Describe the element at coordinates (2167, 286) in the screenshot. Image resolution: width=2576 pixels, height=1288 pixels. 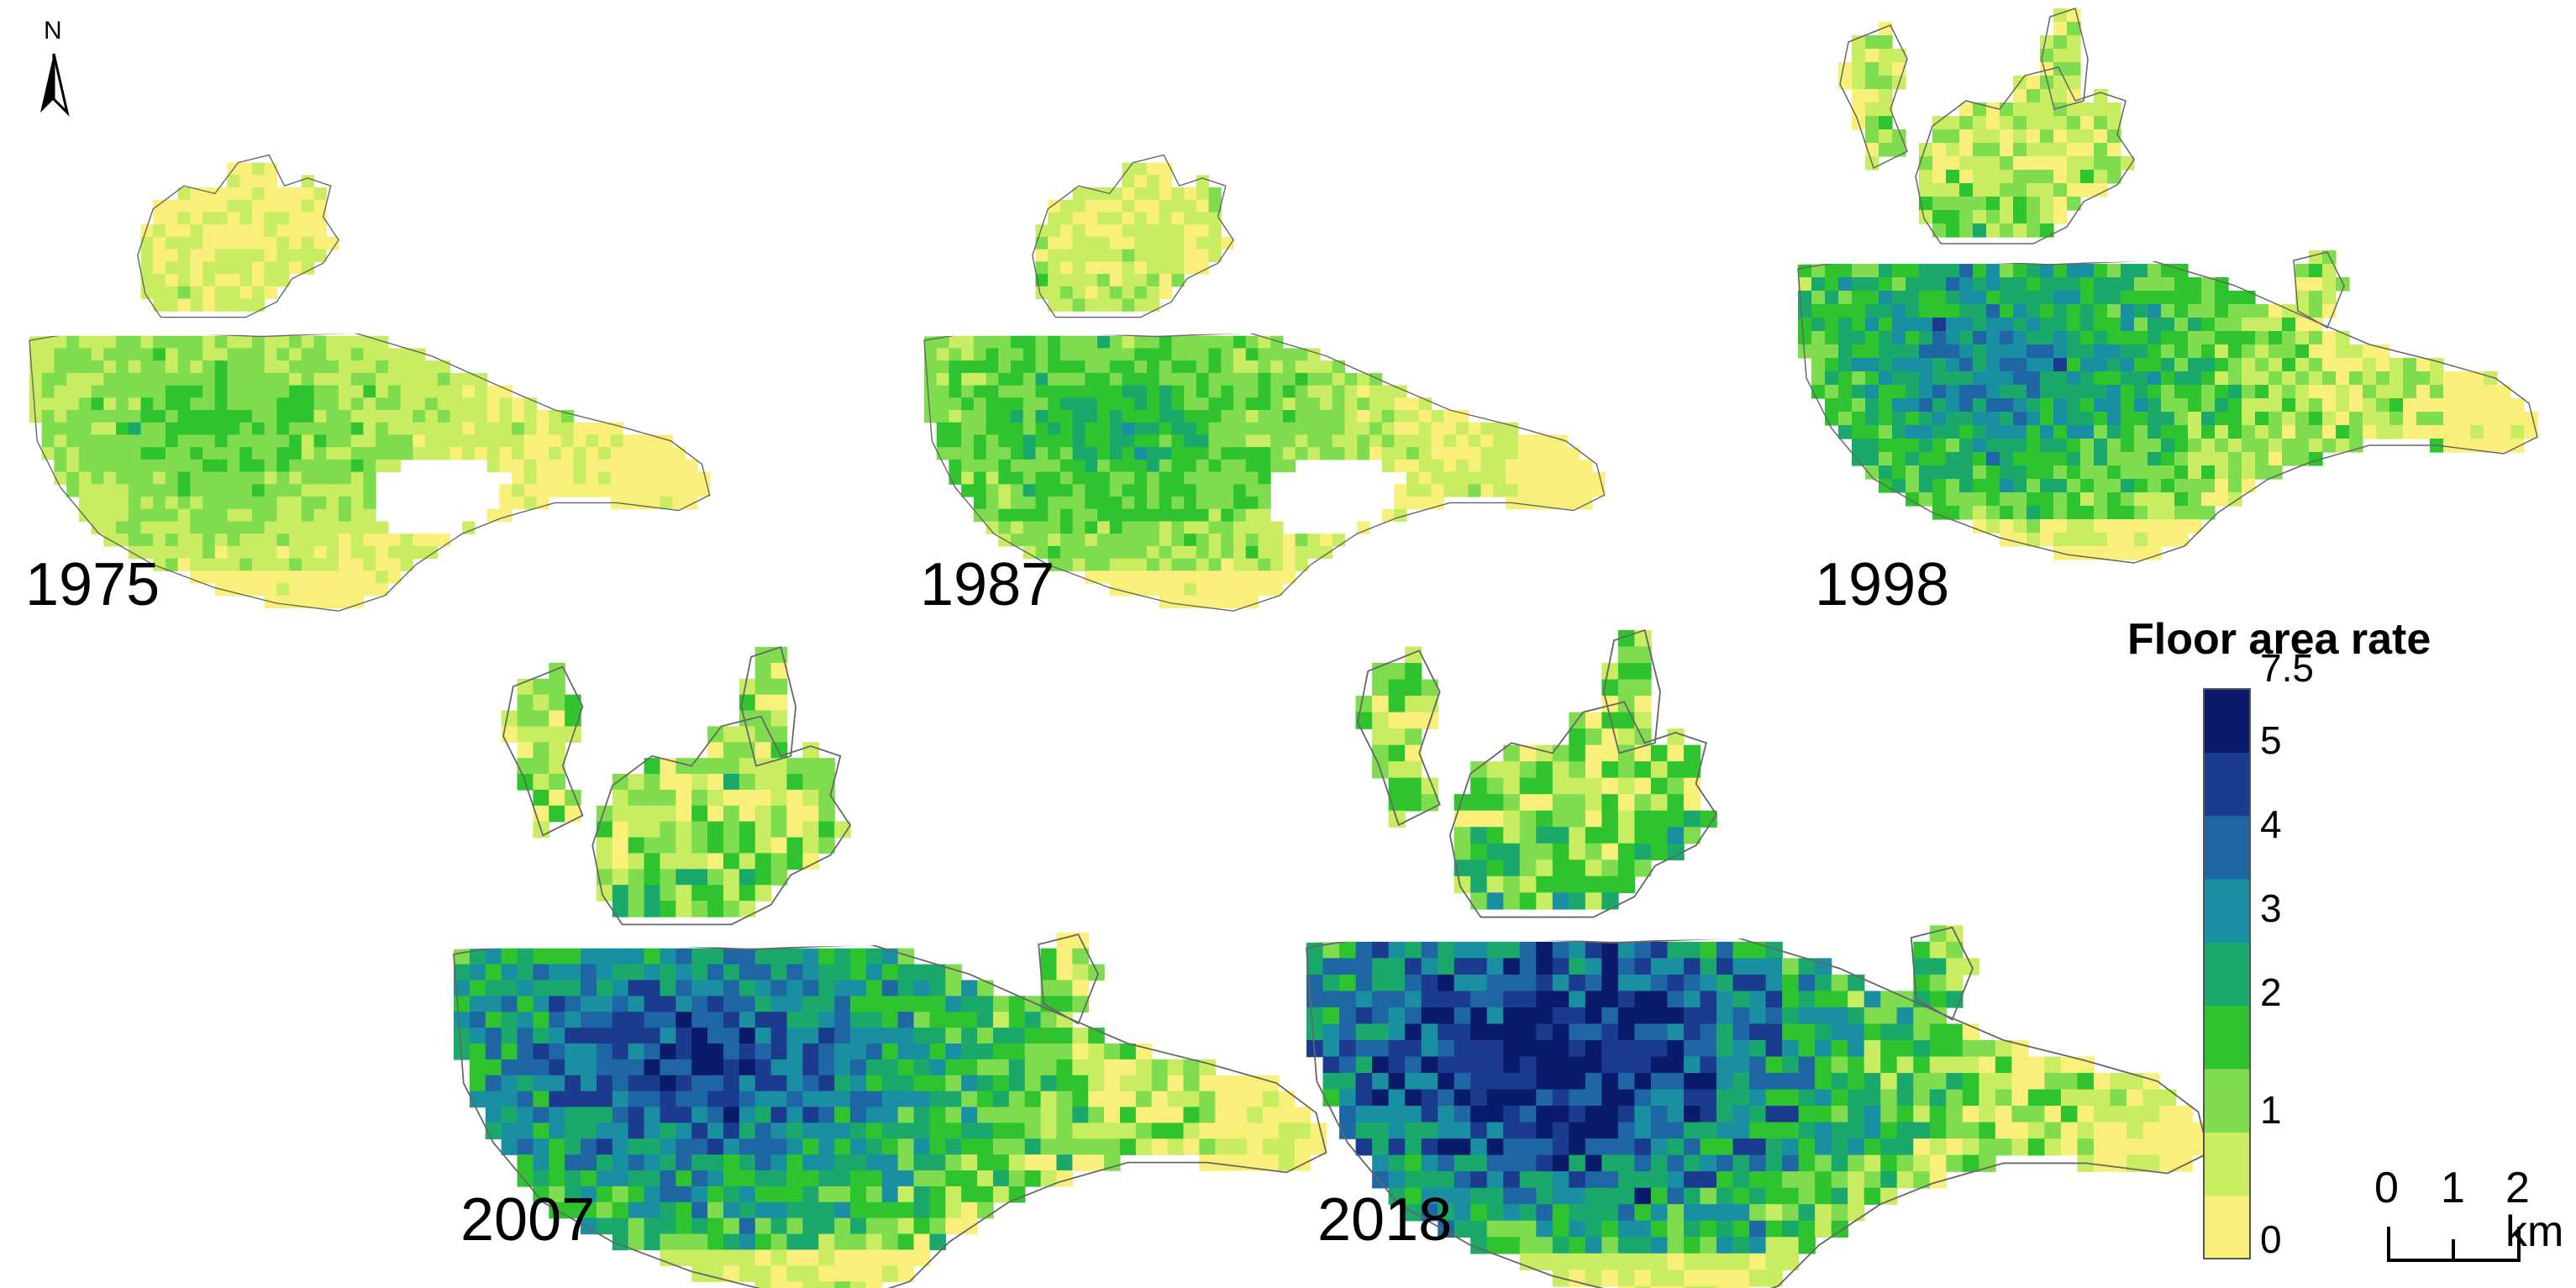
I see `map-panel-1998` at that location.